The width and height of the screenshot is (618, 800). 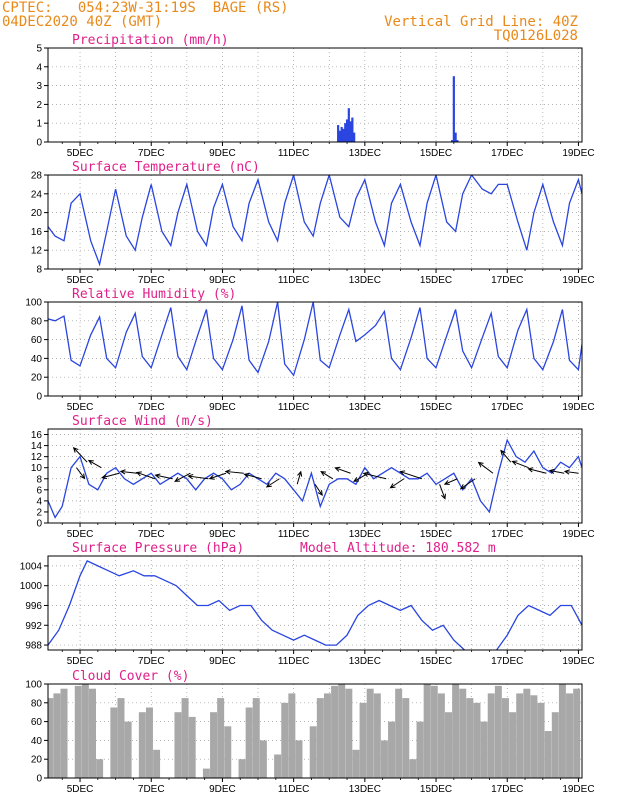 What do you see at coordinates (39, 512) in the screenshot?
I see `ytick-label-wind: 2` at bounding box center [39, 512].